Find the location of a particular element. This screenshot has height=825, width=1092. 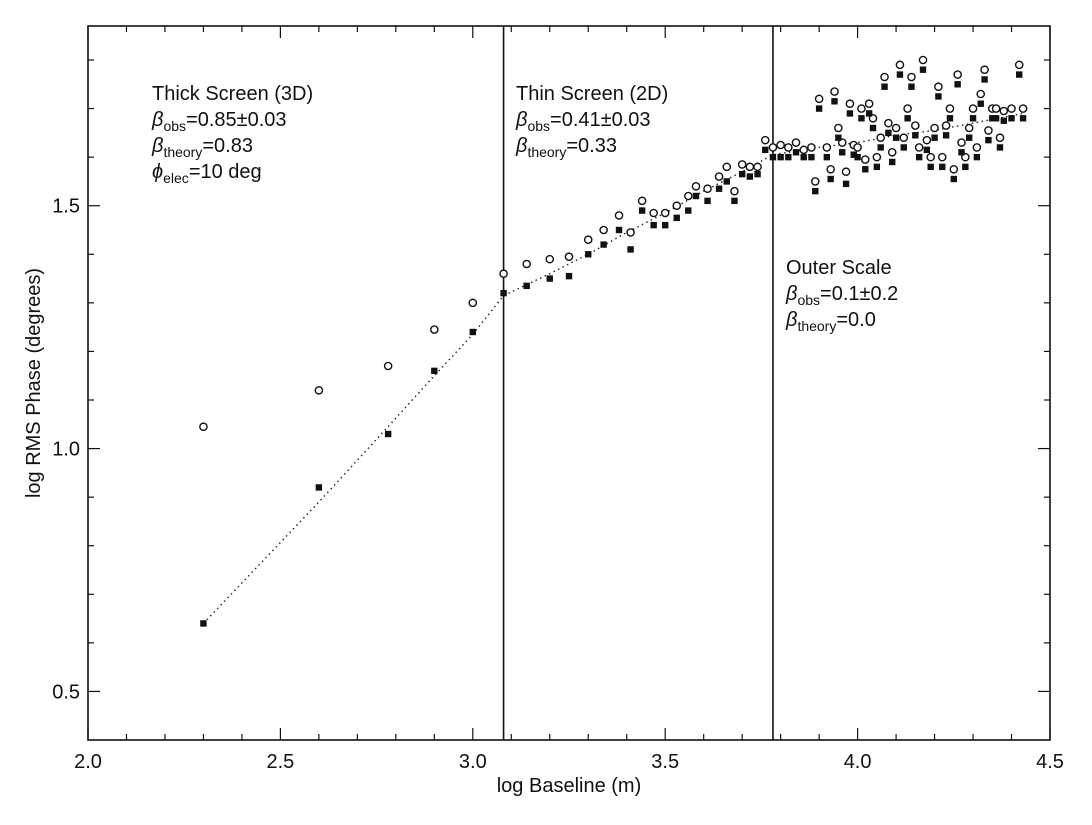

annotation-text: Thin Screen (2D) is located at coordinates (592, 94).